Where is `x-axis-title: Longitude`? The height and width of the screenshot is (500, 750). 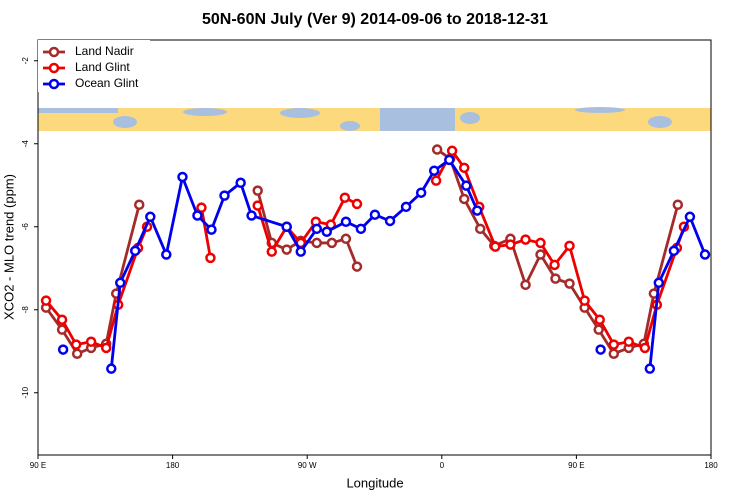 x-axis-title: Longitude is located at coordinates (374, 482).